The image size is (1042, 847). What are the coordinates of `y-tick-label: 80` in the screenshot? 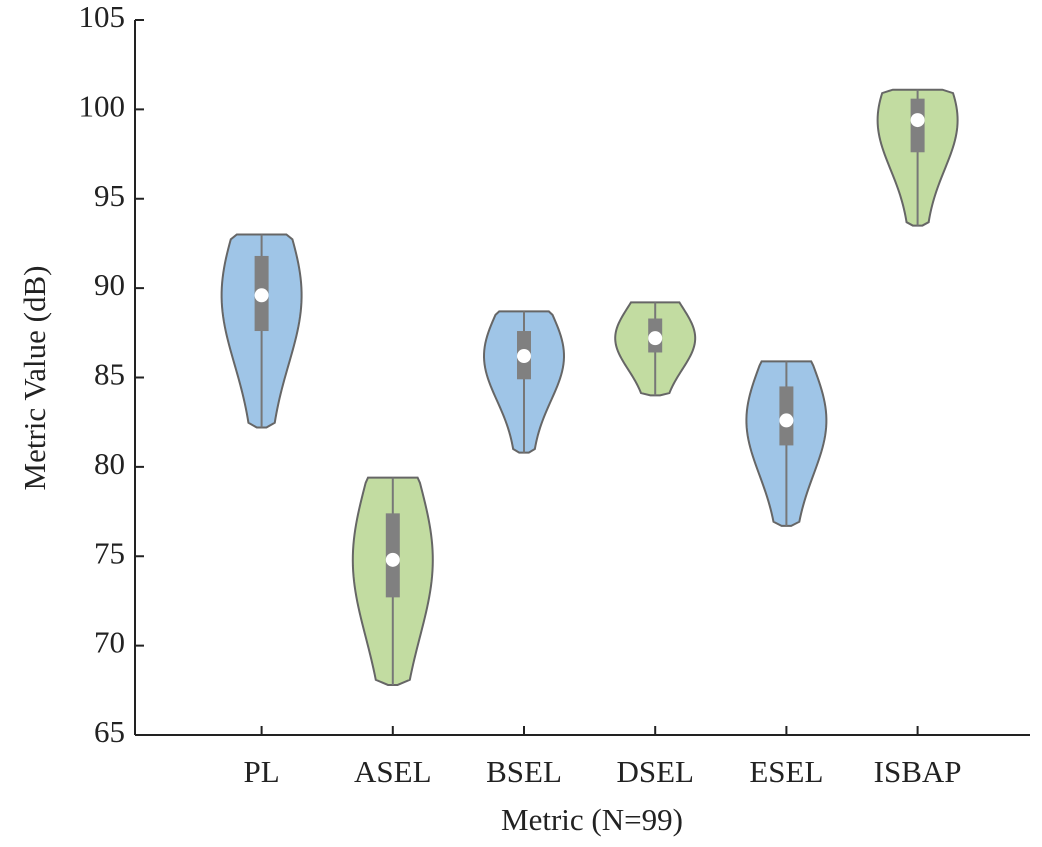 It's located at (109, 463).